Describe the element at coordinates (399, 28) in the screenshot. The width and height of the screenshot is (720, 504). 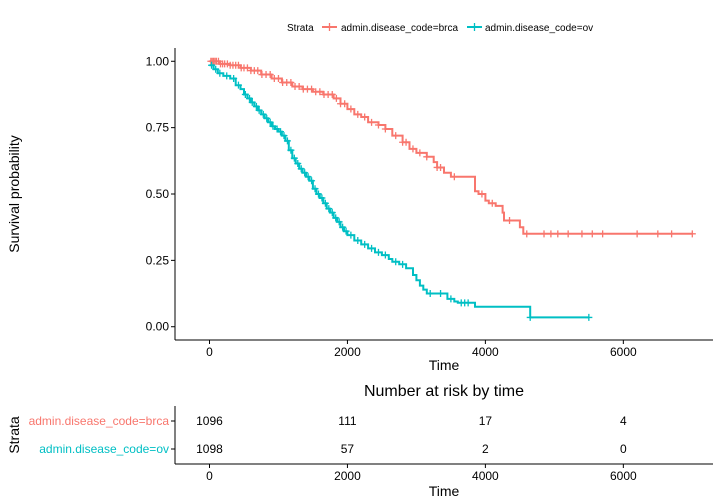
I see `legend-label-brca: admin.disease_code=brca` at that location.